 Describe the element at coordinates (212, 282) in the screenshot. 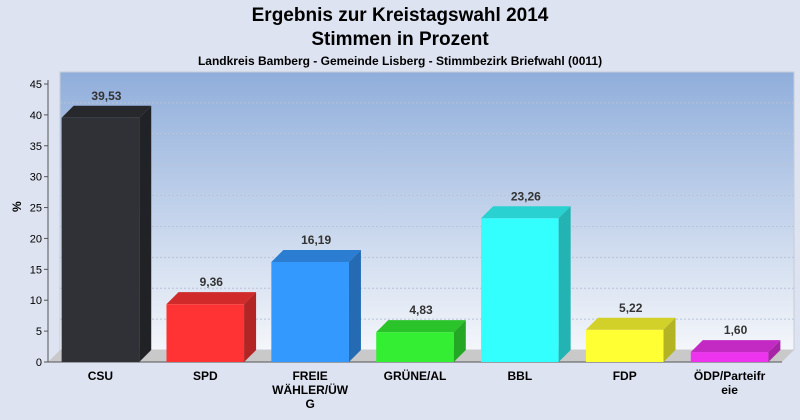

I see `value-label: 9,36` at that location.